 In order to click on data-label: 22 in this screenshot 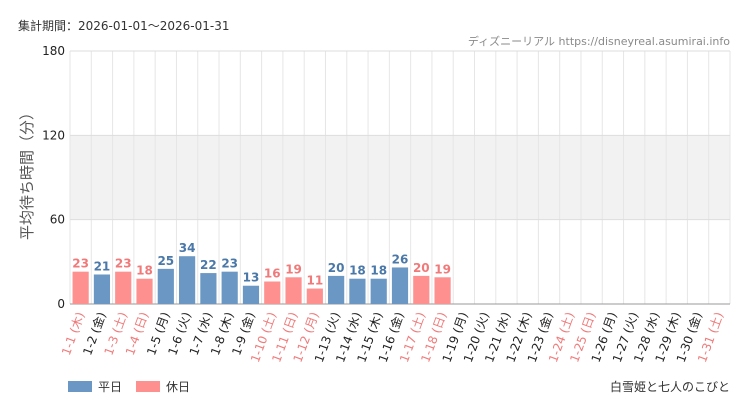, I will do `click(208, 265)`.